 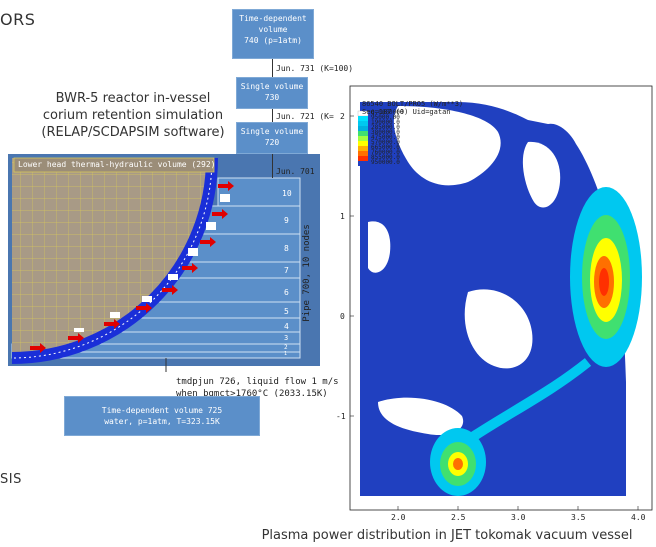 I want to click on tmdpjun-line-1: tmdpjun 726, liquid flow 1 m/s, so click(x=257, y=382).